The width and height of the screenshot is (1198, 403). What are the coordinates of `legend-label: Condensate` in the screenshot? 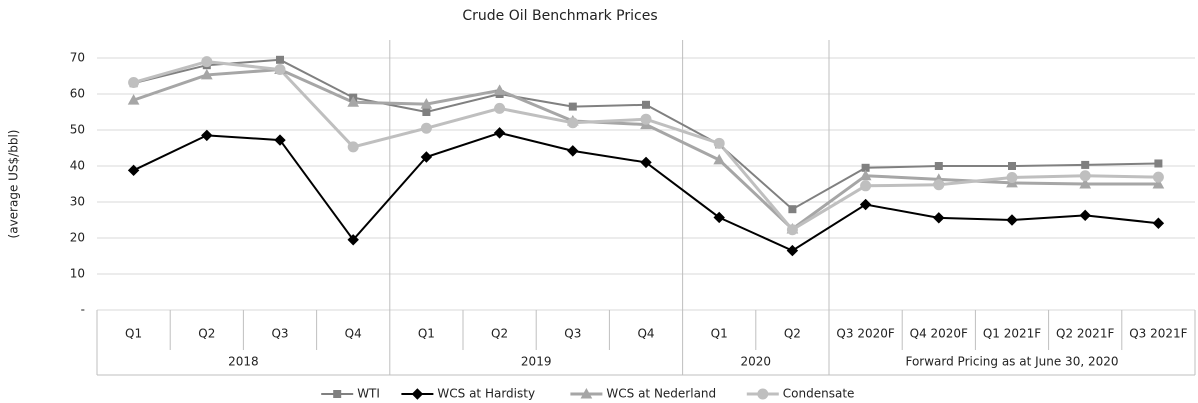 It's located at (819, 394).